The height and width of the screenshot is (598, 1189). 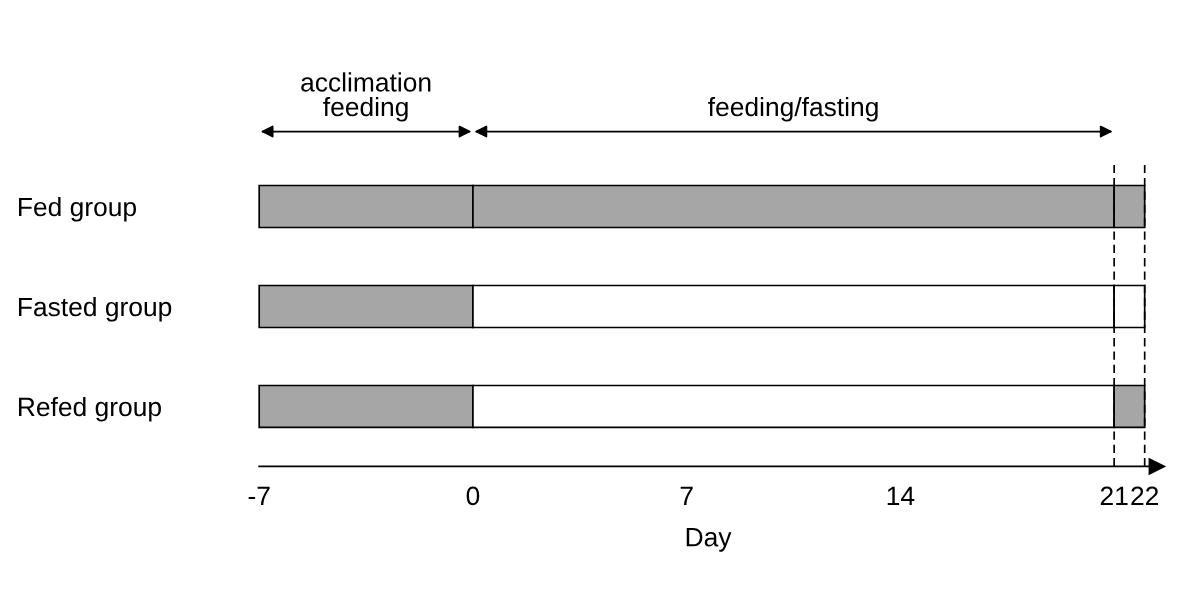 What do you see at coordinates (1145, 496) in the screenshot?
I see `x-tick-label: 22` at bounding box center [1145, 496].